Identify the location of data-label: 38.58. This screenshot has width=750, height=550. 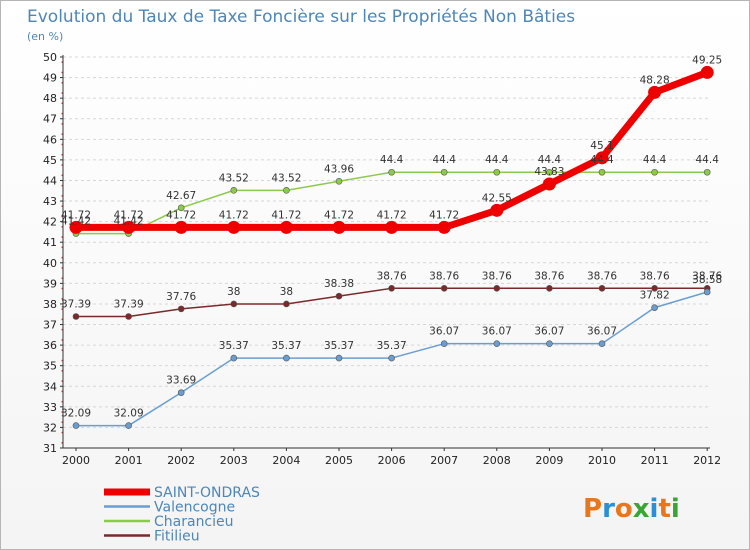
(707, 280).